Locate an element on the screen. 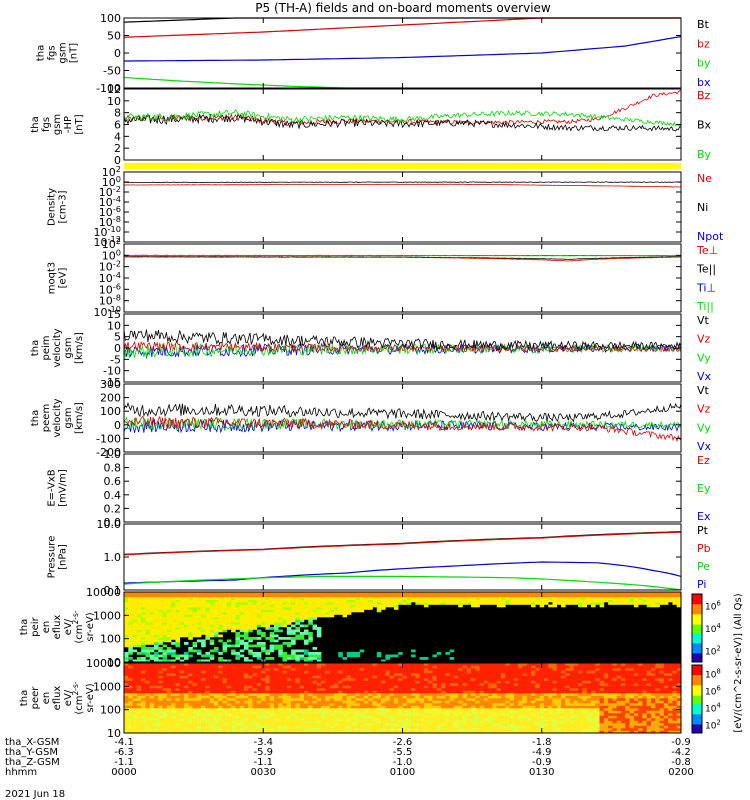  y-tick-label: 10 is located at coordinates (114, 662).